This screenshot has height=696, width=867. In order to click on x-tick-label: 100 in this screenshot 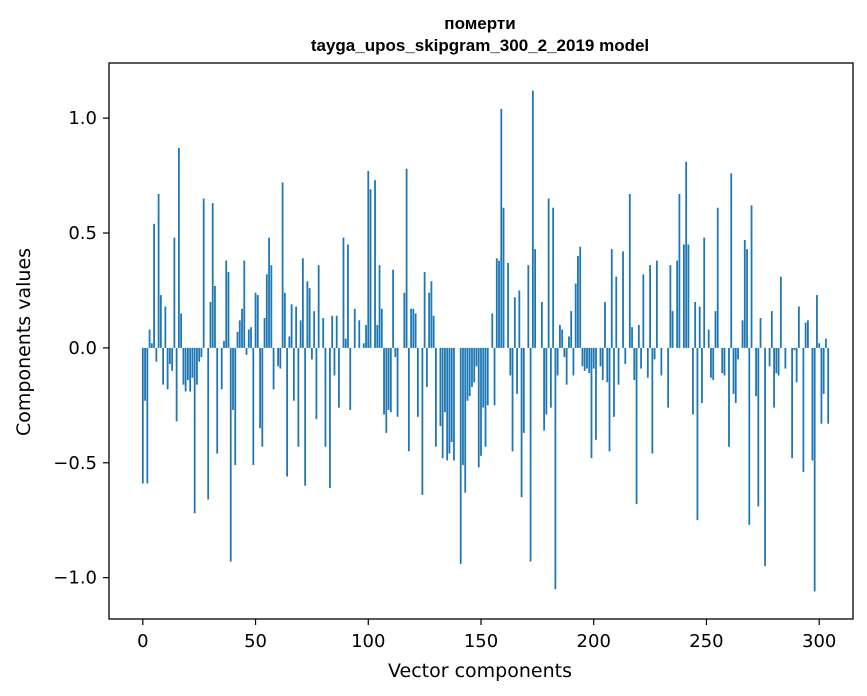, I will do `click(368, 641)`.